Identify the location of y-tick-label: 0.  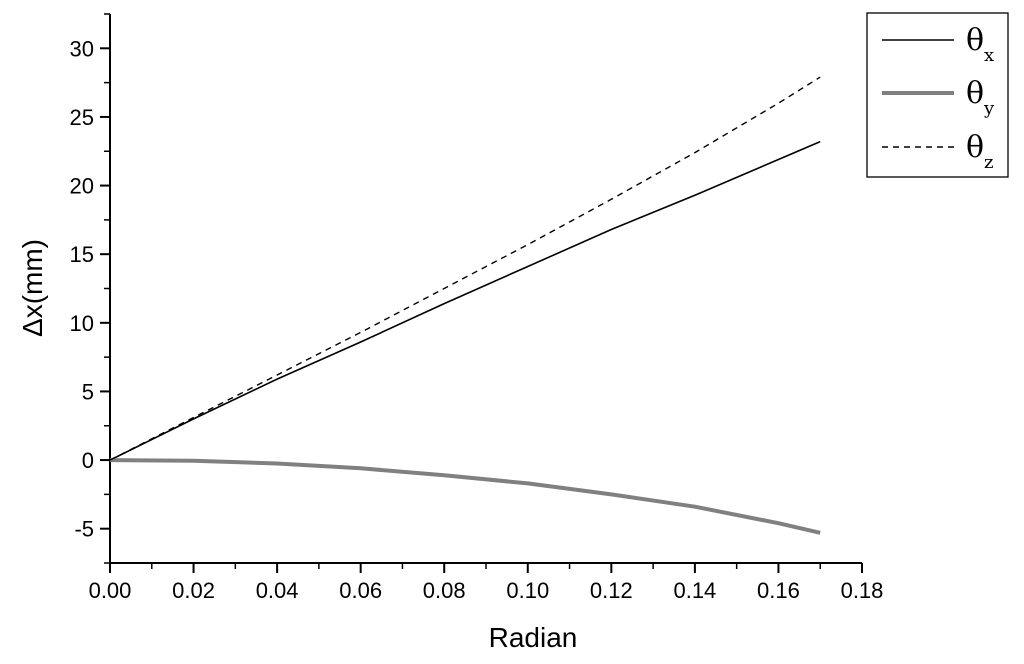
(88, 460).